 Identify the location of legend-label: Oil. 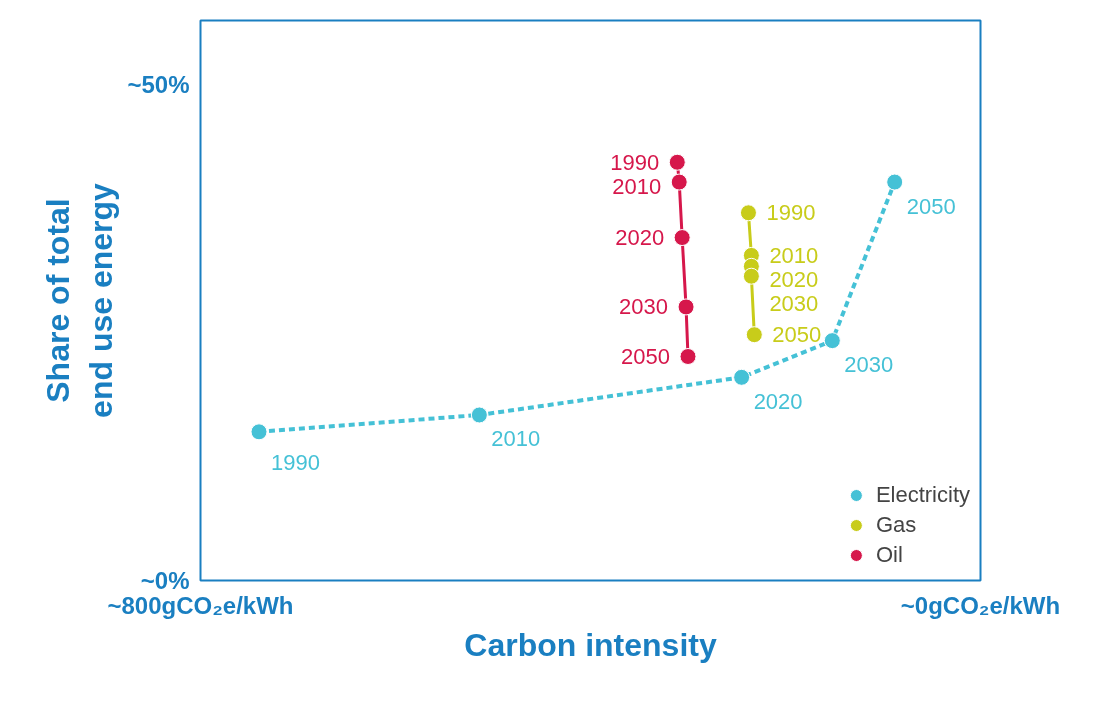
(889, 555).